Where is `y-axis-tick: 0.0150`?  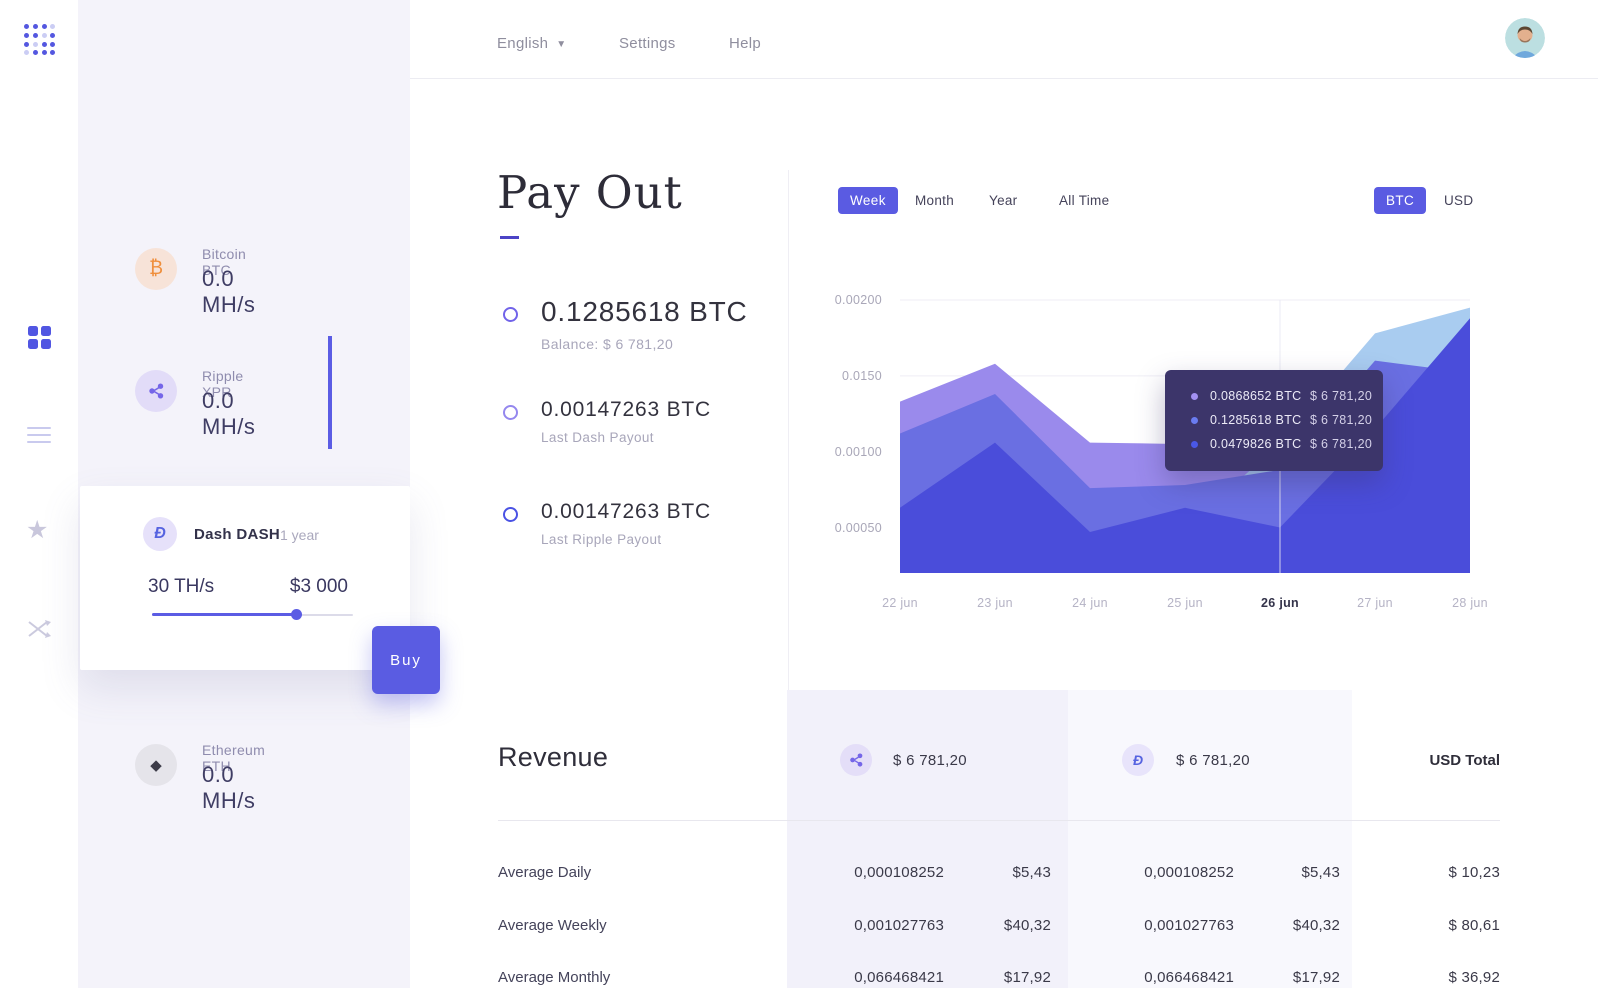 y-axis-tick: 0.0150 is located at coordinates (861, 375).